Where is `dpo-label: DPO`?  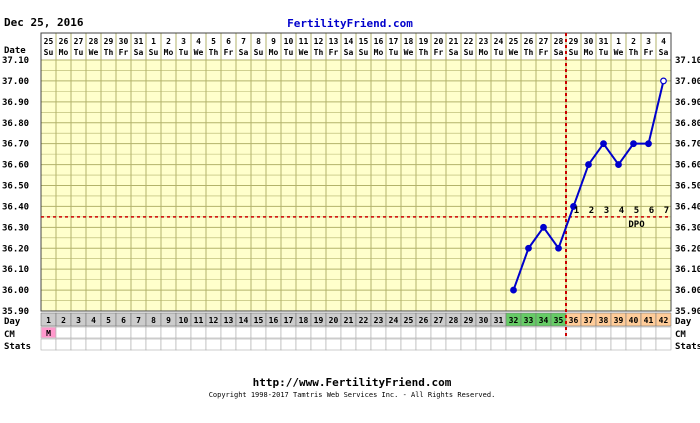 dpo-label: DPO is located at coordinates (636, 225).